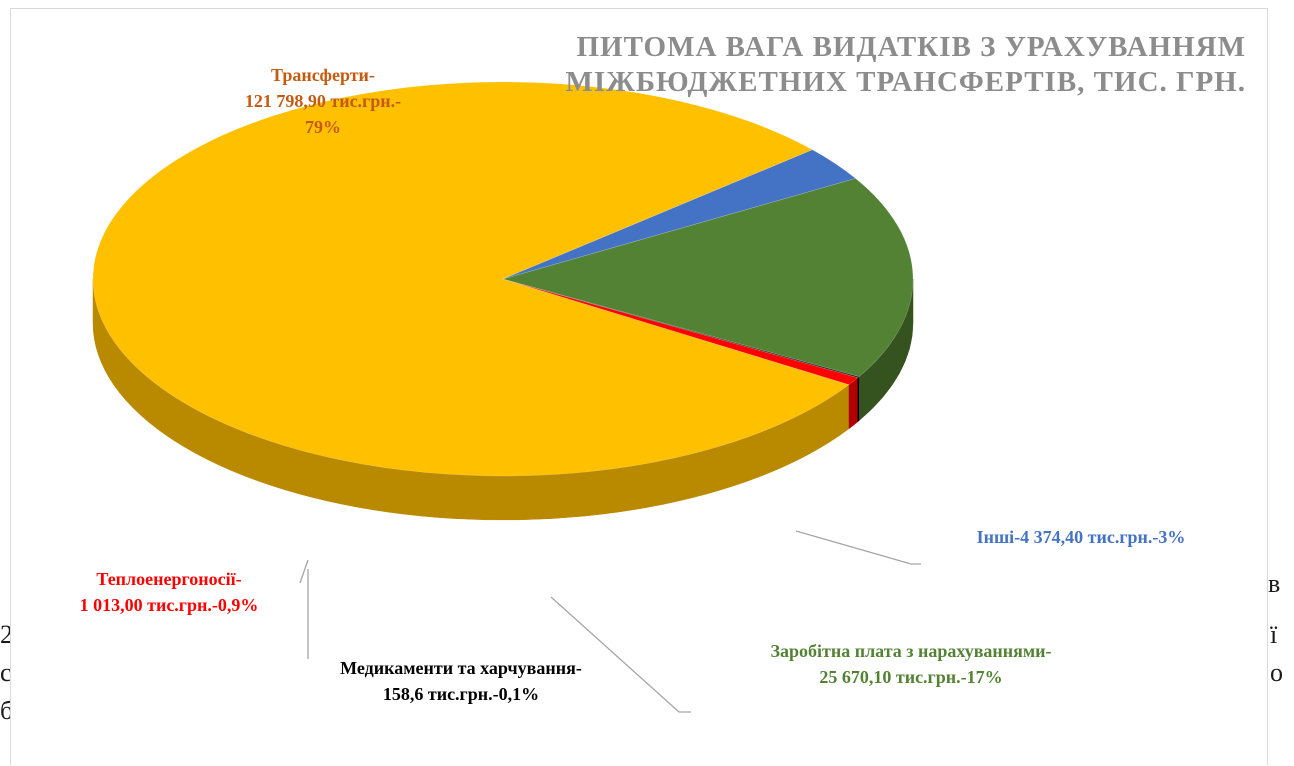 The width and height of the screenshot is (1294, 766). What do you see at coordinates (169, 605) in the screenshot?
I see `data-label-heat-line-2: 1 013,00 тис.грн.-0,9%` at bounding box center [169, 605].